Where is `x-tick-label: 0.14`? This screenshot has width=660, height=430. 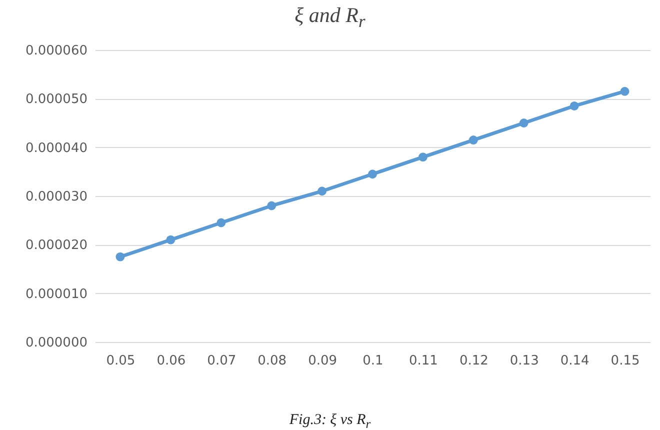
x-tick-label: 0.14 is located at coordinates (575, 361).